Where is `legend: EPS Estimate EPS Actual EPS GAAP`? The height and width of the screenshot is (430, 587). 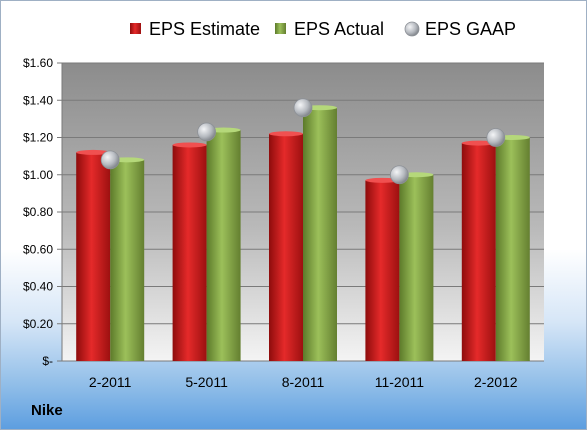 legend: EPS Estimate EPS Actual EPS GAAP is located at coordinates (323, 29).